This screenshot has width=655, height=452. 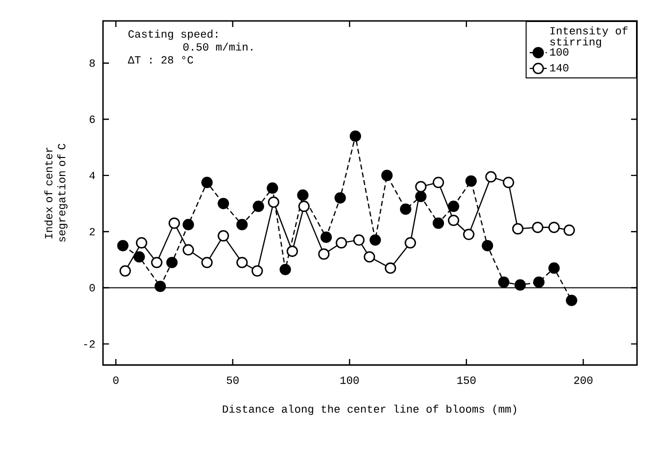 What do you see at coordinates (92, 288) in the screenshot?
I see `y-tick-label: 0` at bounding box center [92, 288].